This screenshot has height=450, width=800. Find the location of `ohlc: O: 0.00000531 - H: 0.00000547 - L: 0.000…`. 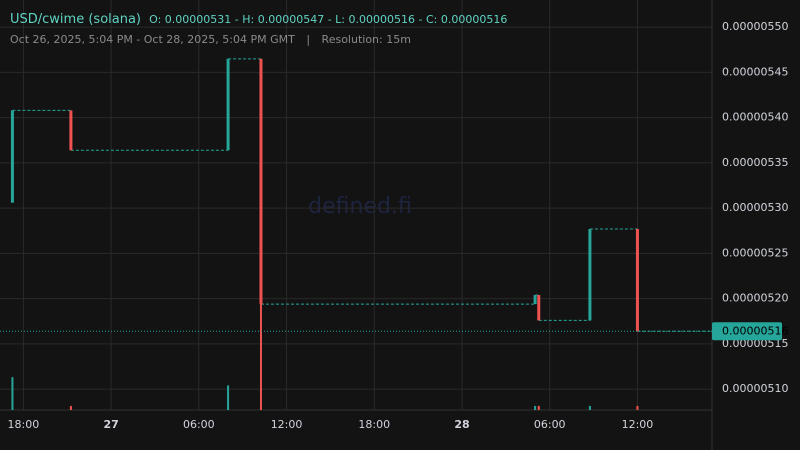

ohlc: O: 0.00000531 - H: 0.00000547 - L: 0.000… is located at coordinates (328, 19).